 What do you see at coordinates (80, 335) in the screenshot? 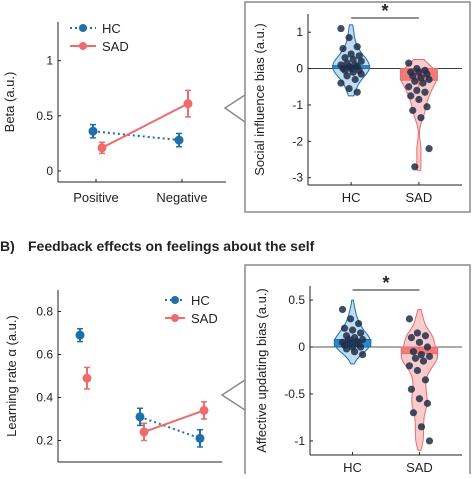
I see `lr-hc-standalone-point` at bounding box center [80, 335].